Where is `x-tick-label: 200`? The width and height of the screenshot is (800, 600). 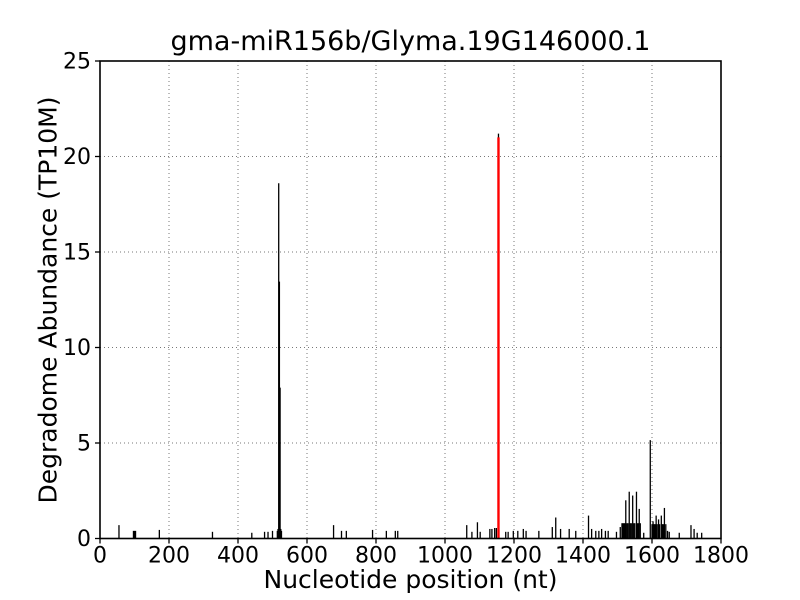
x-tick-label: 200 is located at coordinates (169, 556).